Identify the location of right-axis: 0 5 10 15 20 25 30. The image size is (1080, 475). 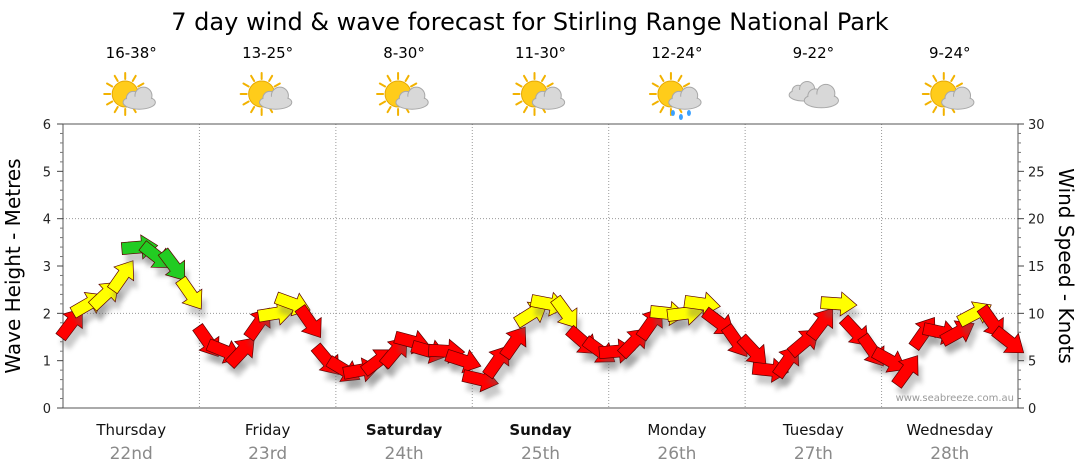
(1031, 267).